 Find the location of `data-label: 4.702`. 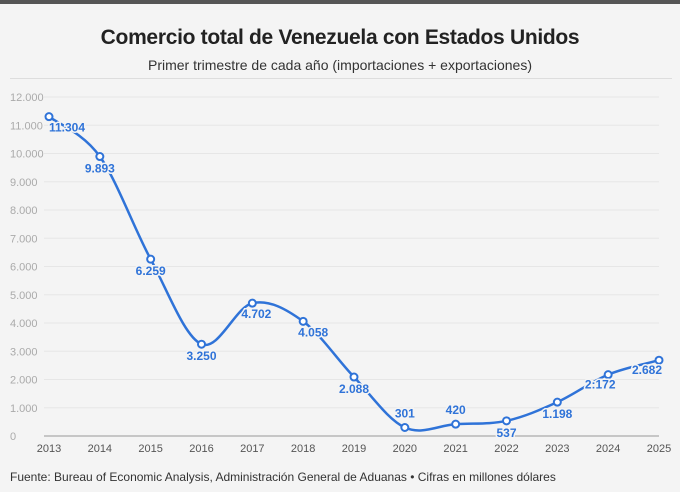

data-label: 4.702 is located at coordinates (256, 314).